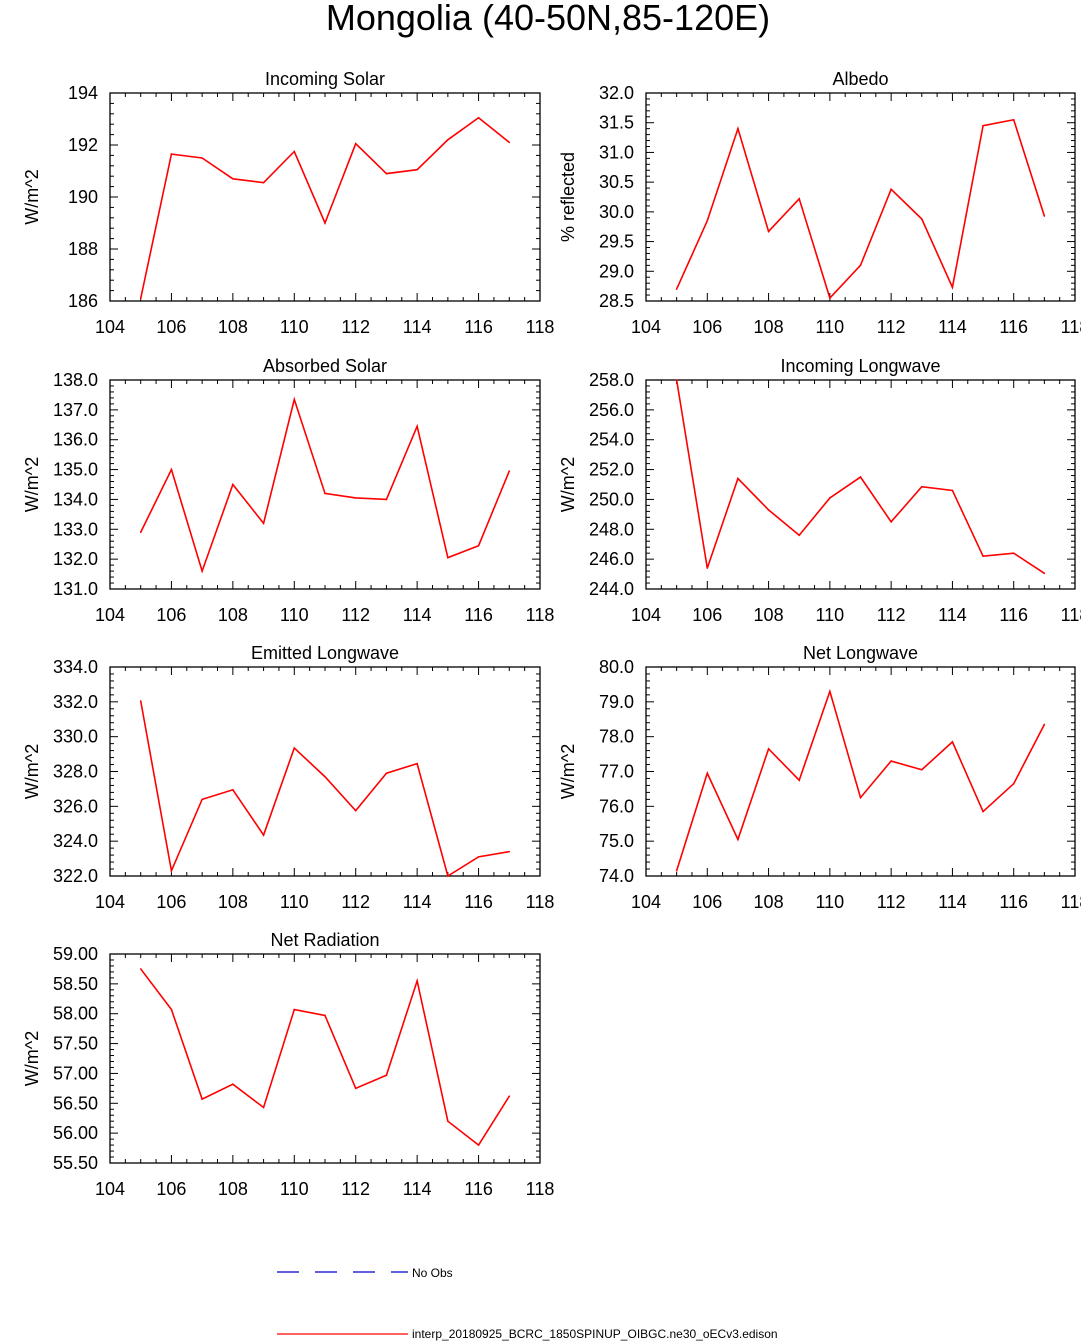 Image resolution: width=1081 pixels, height=1342 pixels. I want to click on y-tick-label: 246.0, so click(611, 559).